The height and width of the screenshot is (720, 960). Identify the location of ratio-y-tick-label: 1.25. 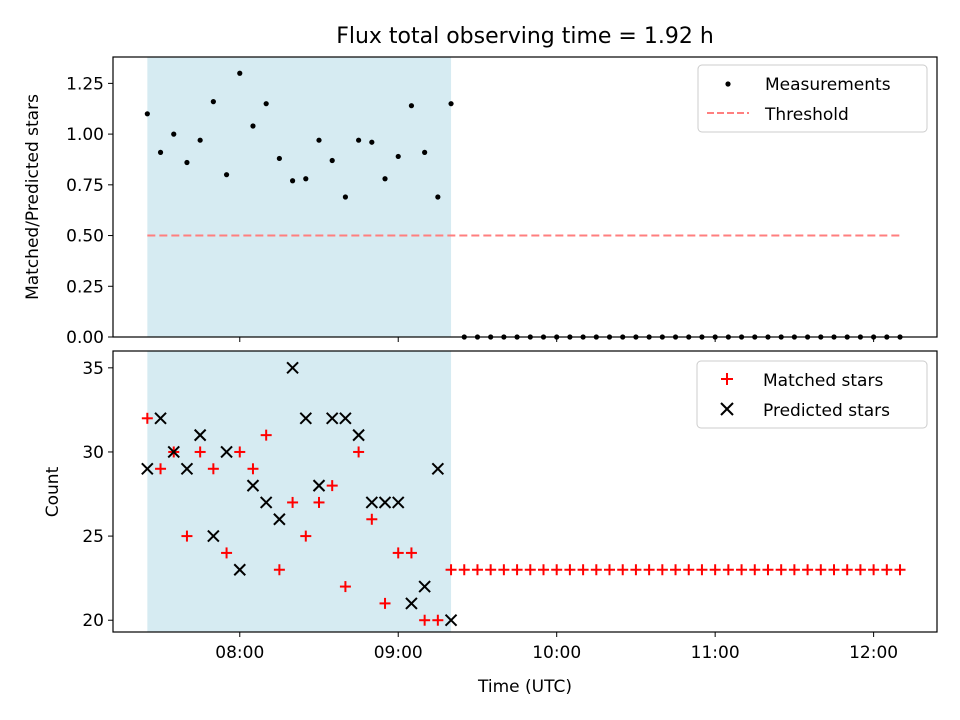
(85, 84).